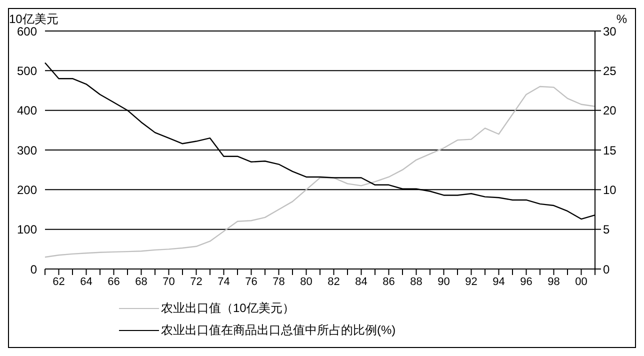 This screenshot has width=644, height=356. I want to click on legend-label: 农业出口值（10亿美元）, so click(227, 308).